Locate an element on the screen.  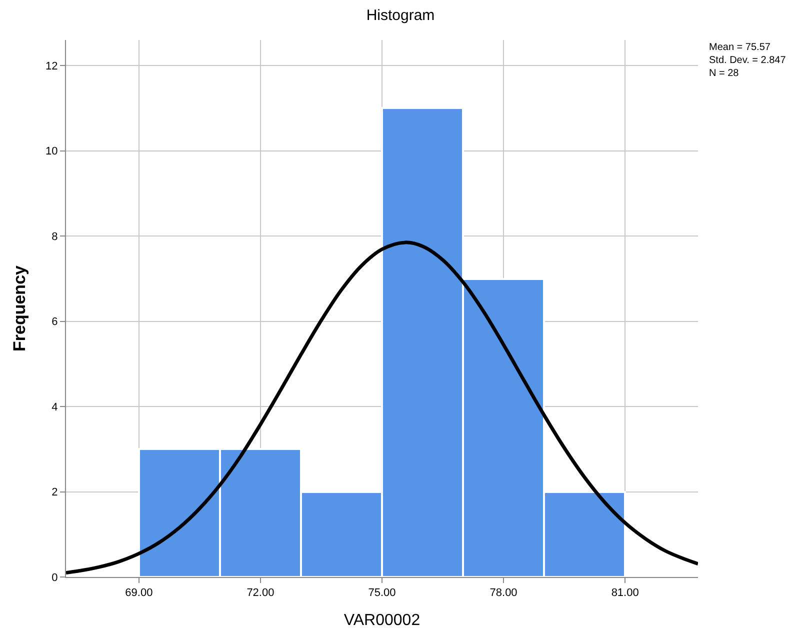
y-axis-title: Frequency is located at coordinates (20, 308).